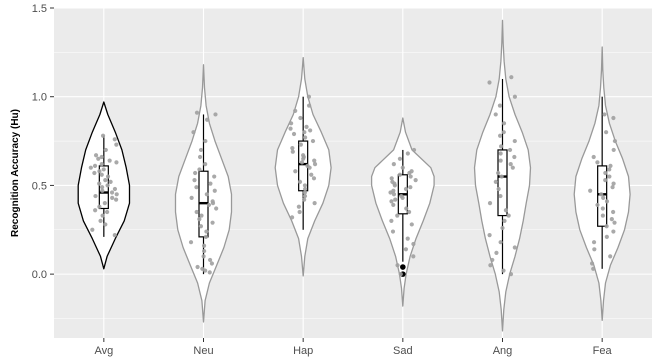 The width and height of the screenshot is (660, 360). Describe the element at coordinates (403, 267) in the screenshot. I see `outlier-point` at that location.